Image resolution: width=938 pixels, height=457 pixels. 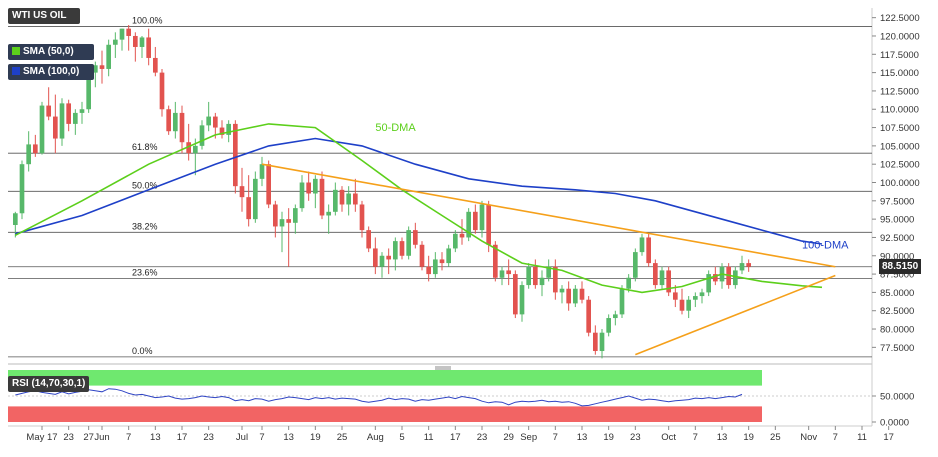 What do you see at coordinates (51, 72) in the screenshot?
I see `sma100-legend: SMA (100,0)` at bounding box center [51, 72].